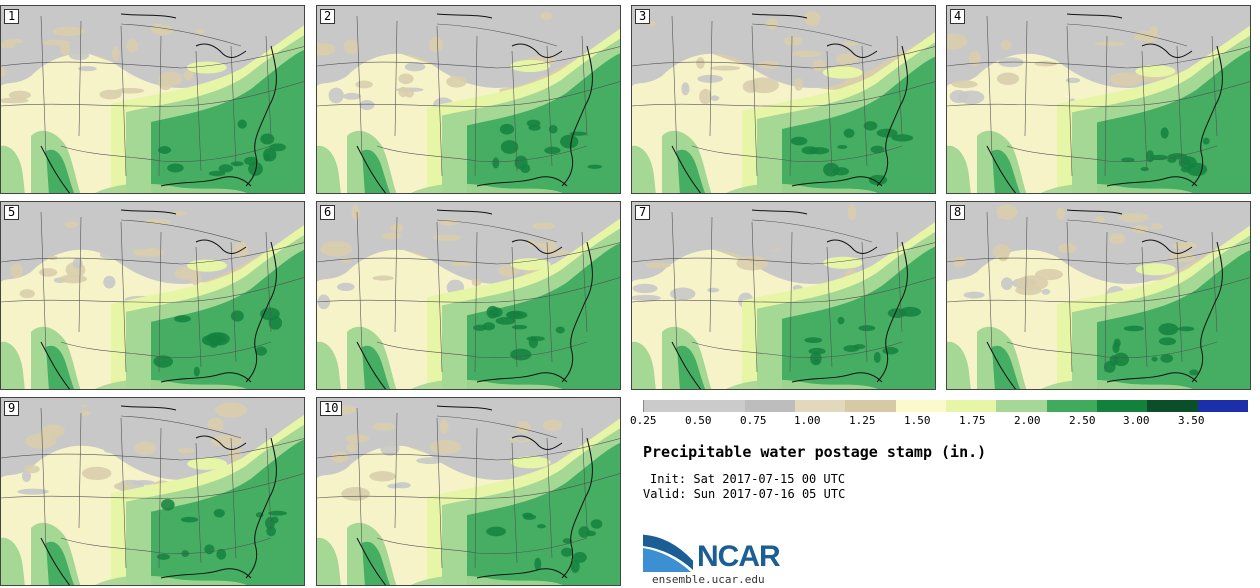  What do you see at coordinates (668, 552) in the screenshot?
I see `ncar-logo-icon` at bounding box center [668, 552].